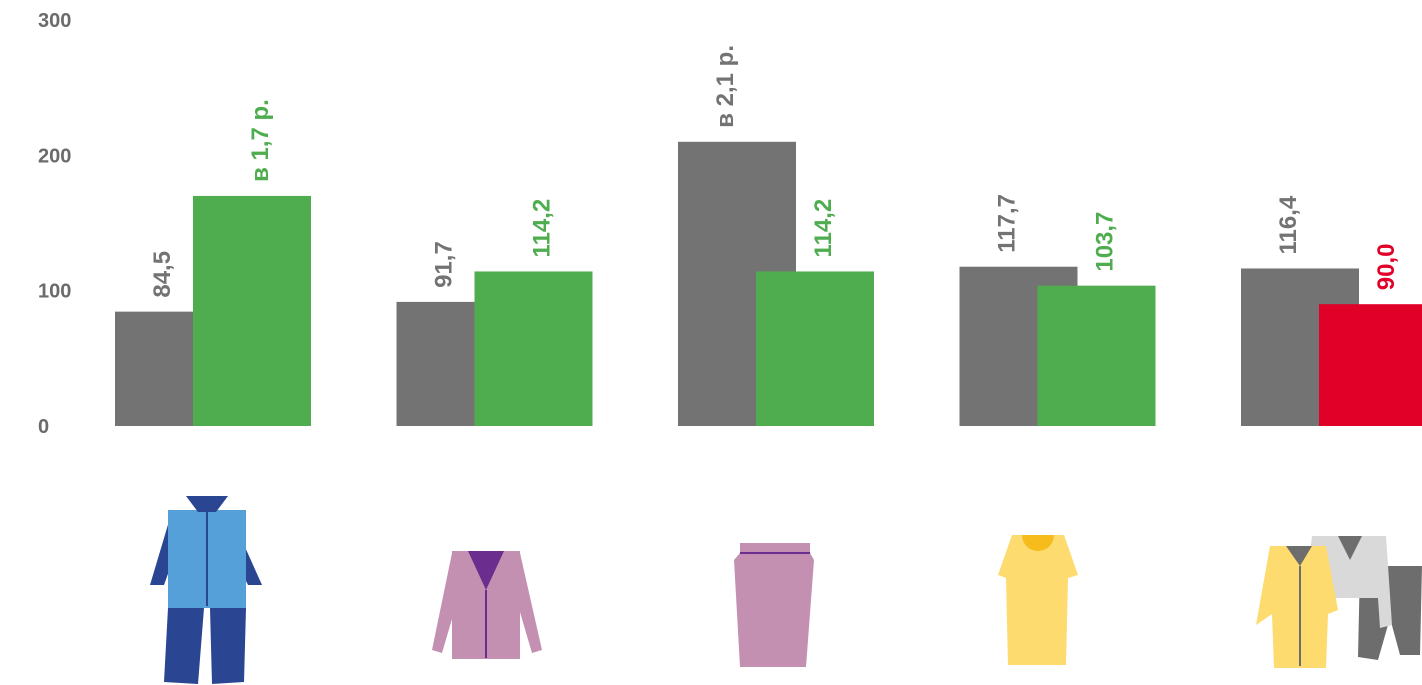  What do you see at coordinates (1386, 266) in the screenshot?
I see `data-label: 90,0` at bounding box center [1386, 266].